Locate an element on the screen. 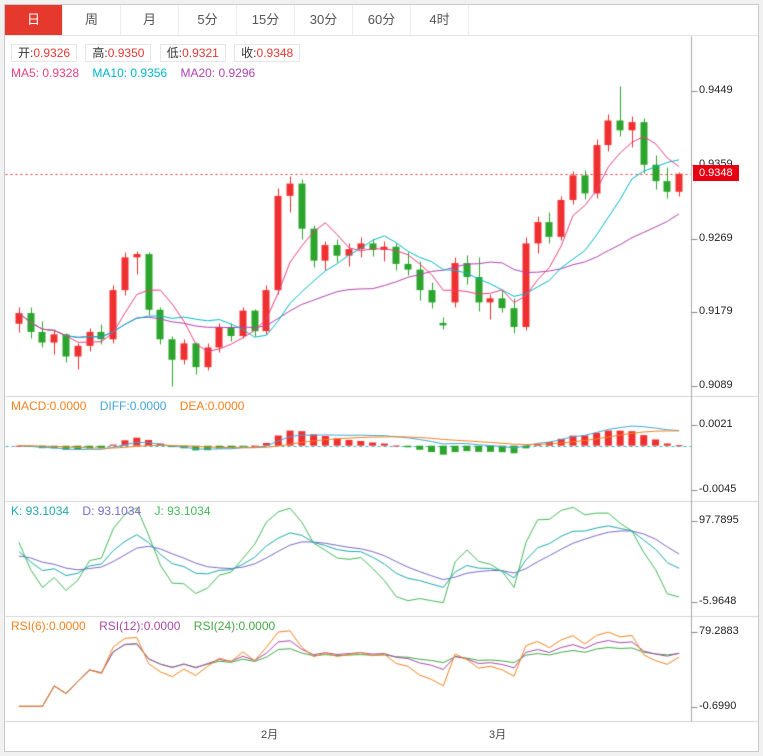 The width and height of the screenshot is (763, 756). ohlc-close-chip: 收:0.9348 is located at coordinates (267, 53).